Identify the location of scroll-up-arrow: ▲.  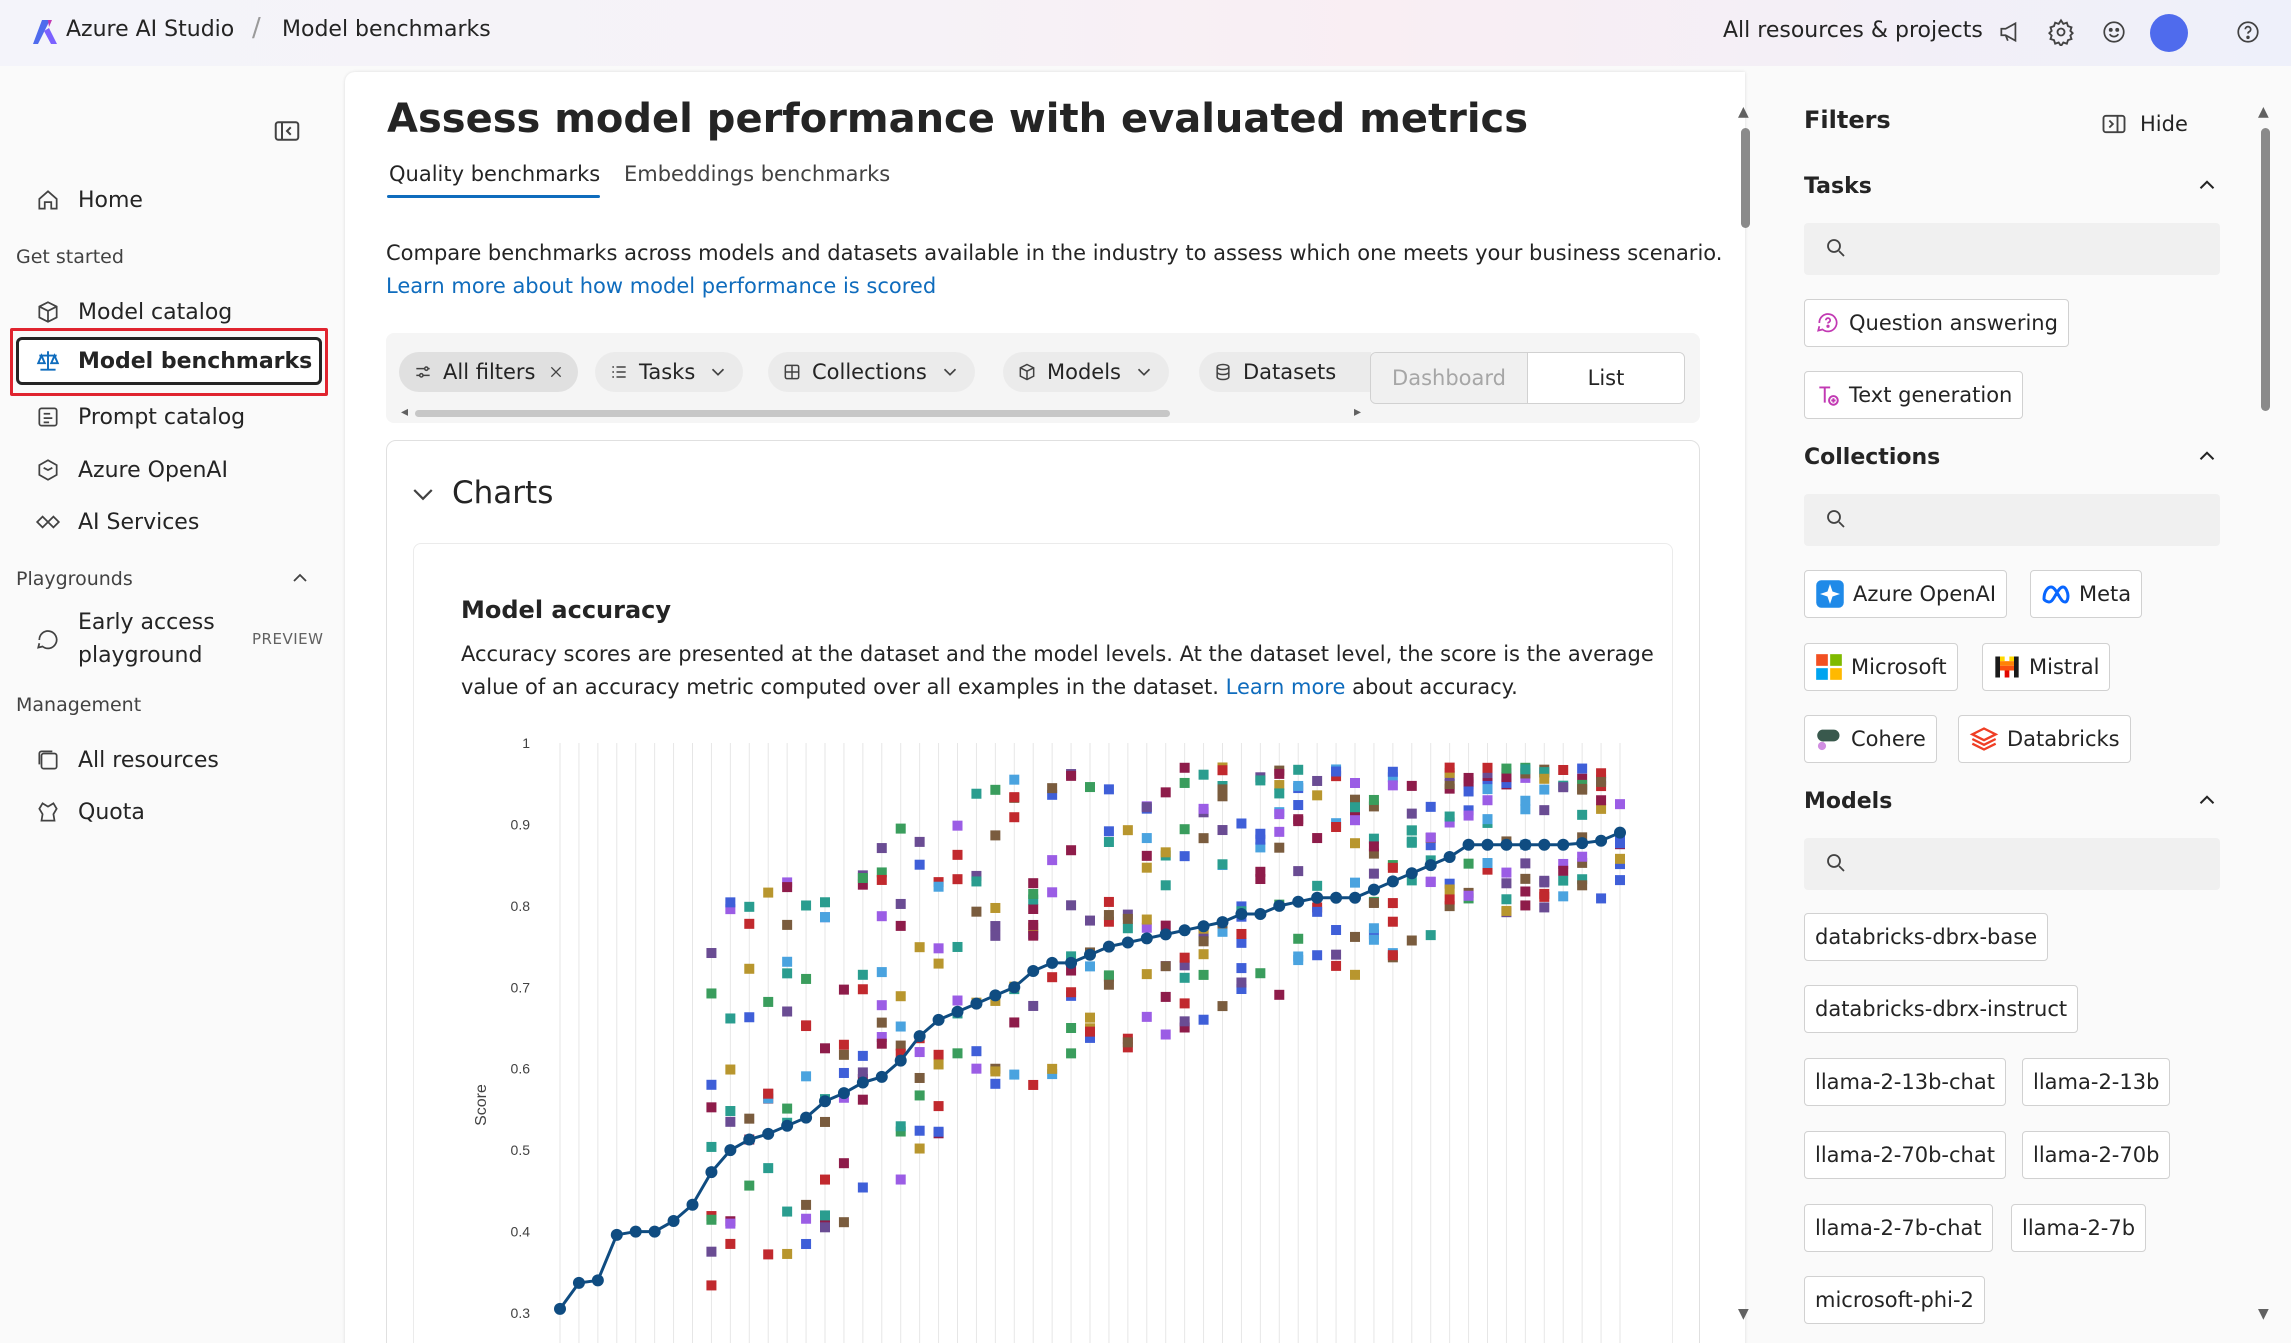
(1743, 112).